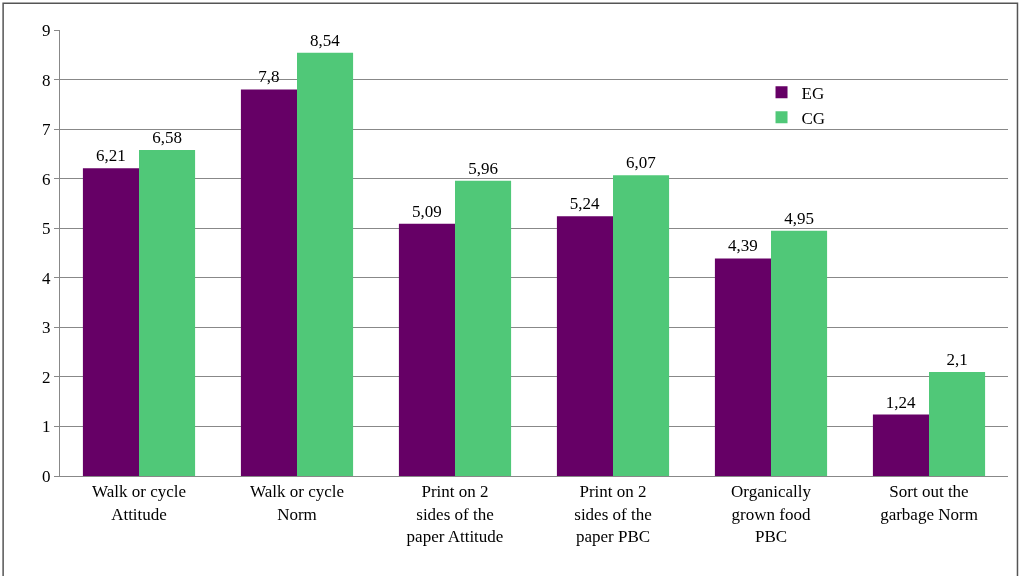  Describe the element at coordinates (46, 476) in the screenshot. I see `y-tick-label: 0` at that location.